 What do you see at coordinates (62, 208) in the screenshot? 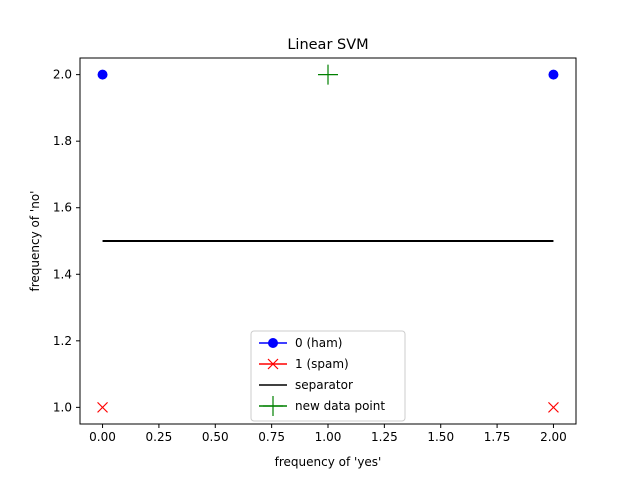
I see `y-tick-label: 1.6` at bounding box center [62, 208].